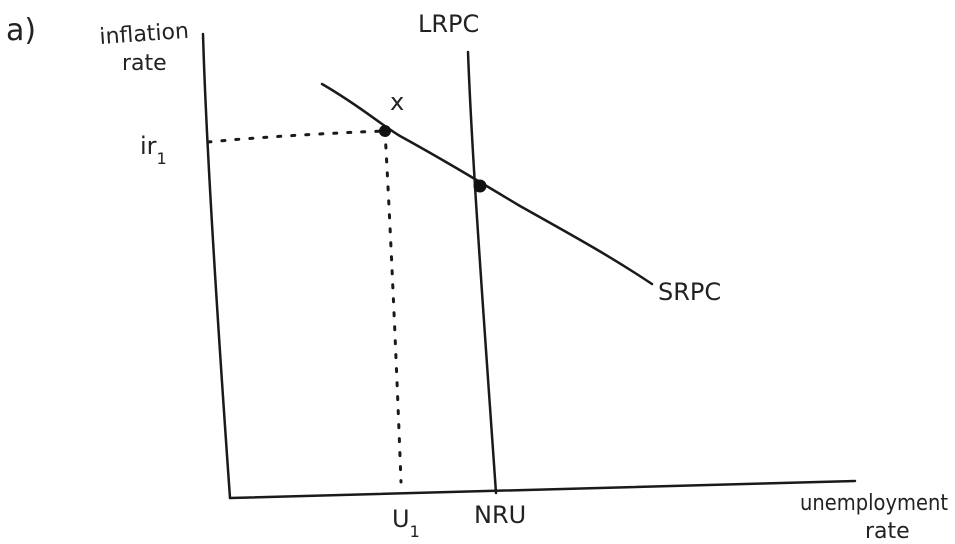 The image size is (955, 544). Describe the element at coordinates (500, 515) in the screenshot. I see `nru-label: NRU` at that location.